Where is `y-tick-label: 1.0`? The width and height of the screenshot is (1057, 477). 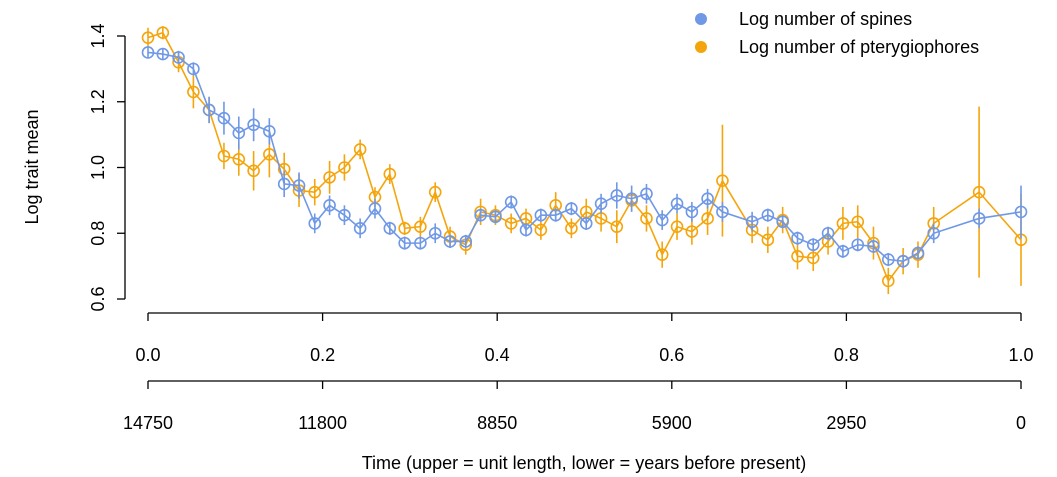
y-tick-label: 1.0 is located at coordinates (98, 167).